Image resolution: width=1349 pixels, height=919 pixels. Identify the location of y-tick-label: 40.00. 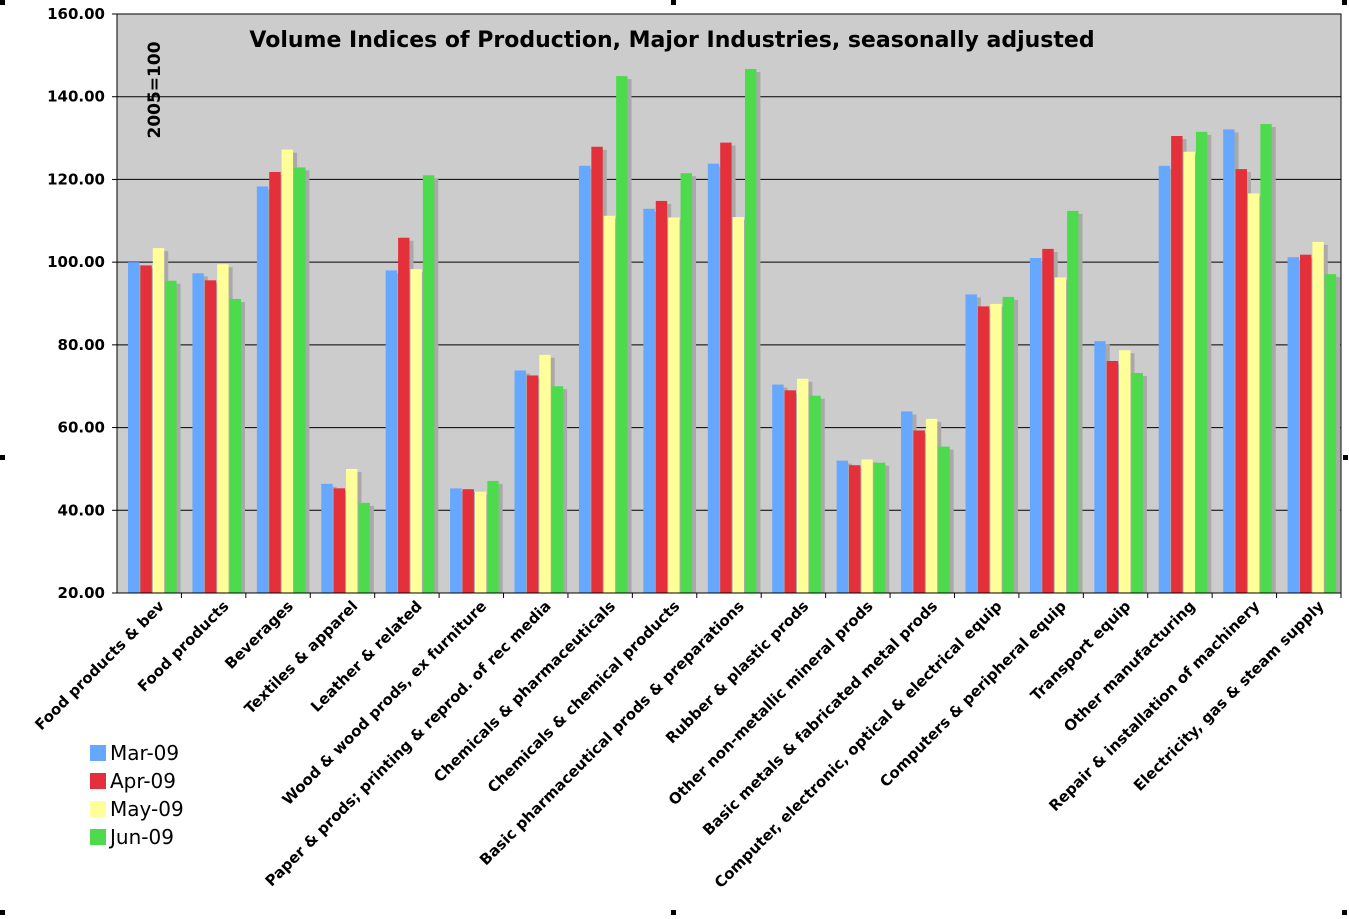
(81, 510).